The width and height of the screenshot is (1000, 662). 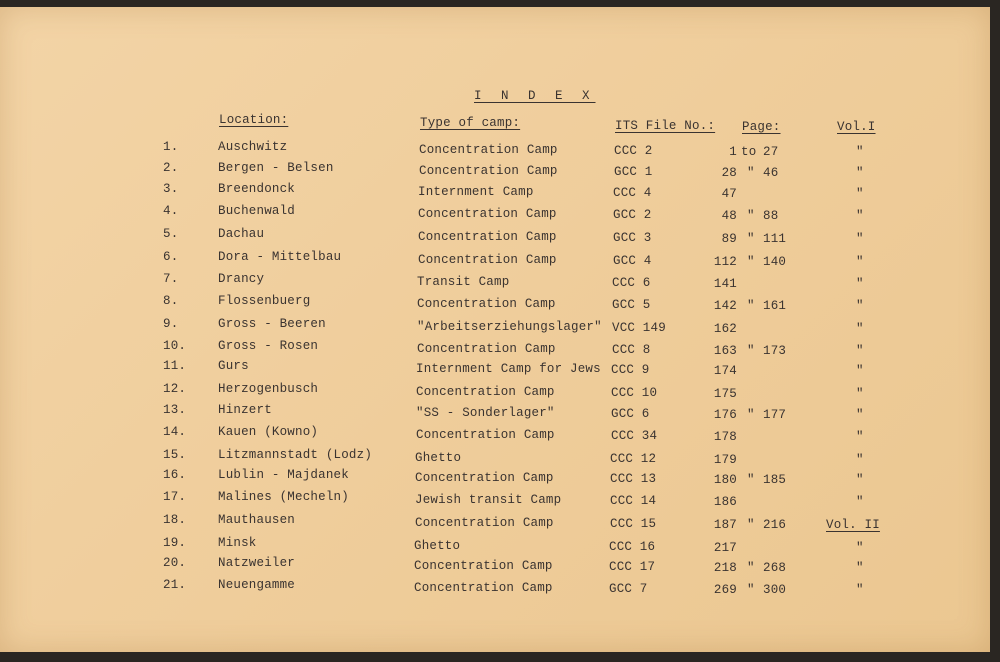 What do you see at coordinates (245, 410) in the screenshot?
I see `row-location: Hinzert` at bounding box center [245, 410].